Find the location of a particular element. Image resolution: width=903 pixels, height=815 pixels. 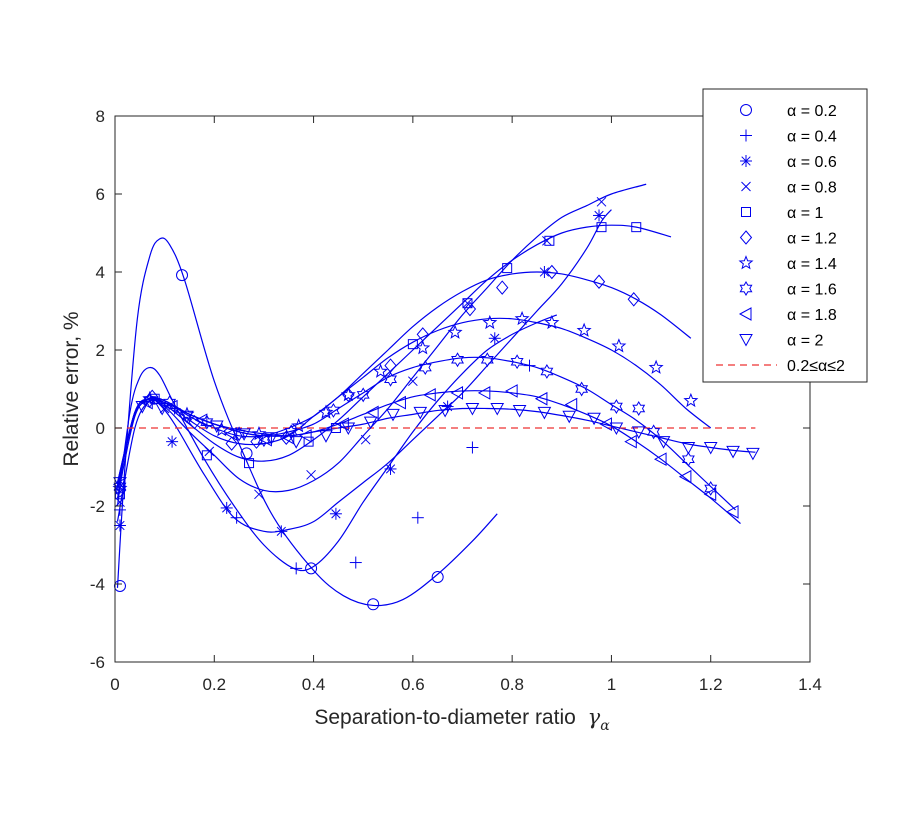

y-tick-label: -6 is located at coordinates (97, 662).